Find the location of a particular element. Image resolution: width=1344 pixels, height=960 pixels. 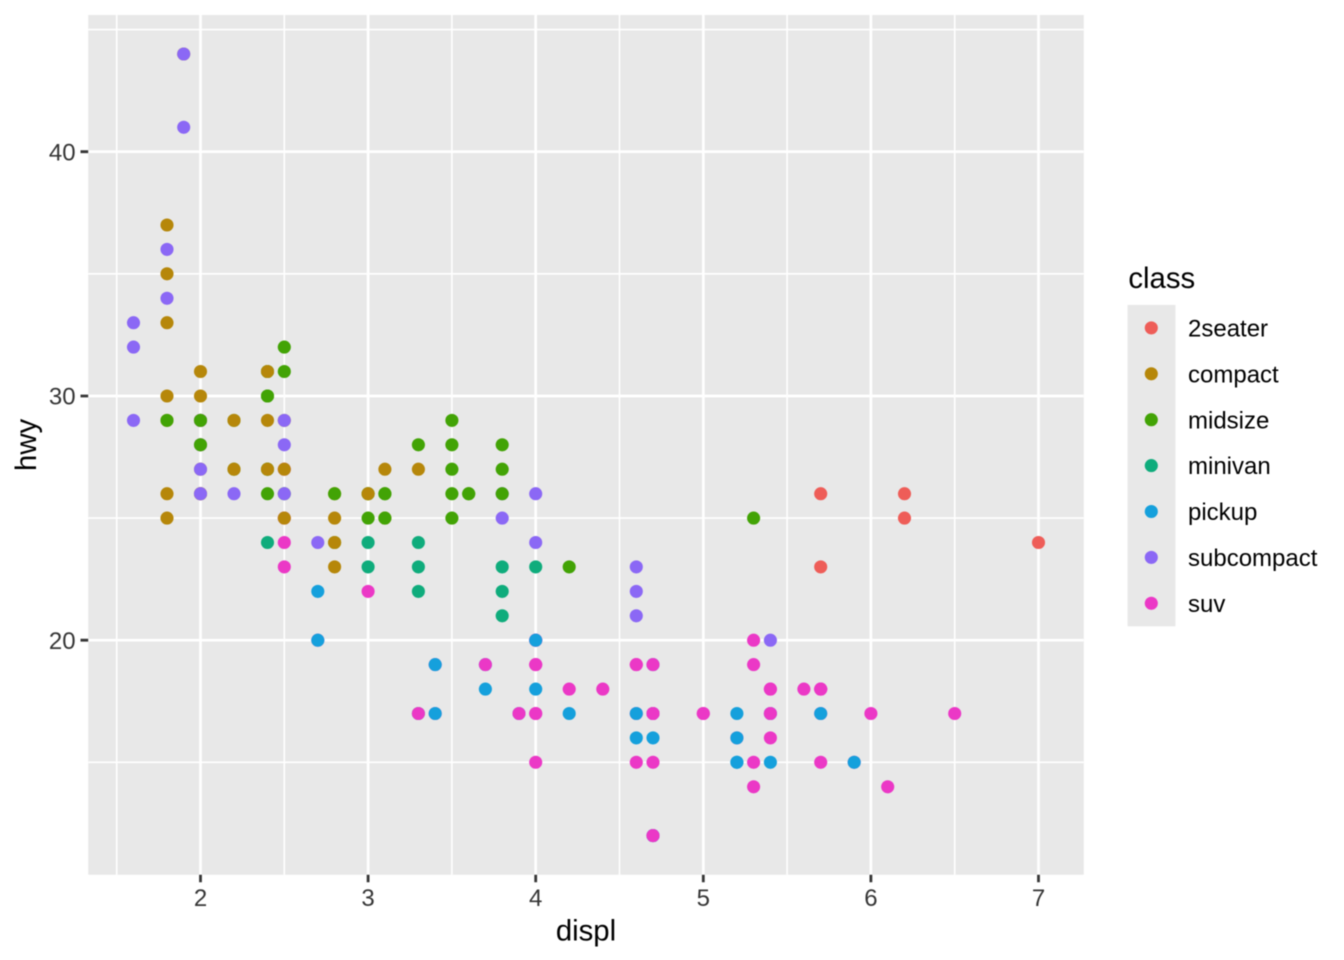

svg-text: 2seater is located at coordinates (1228, 329).